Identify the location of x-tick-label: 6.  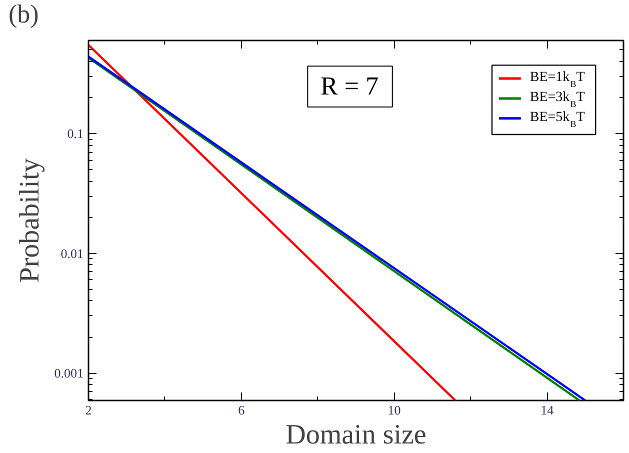
(242, 410).